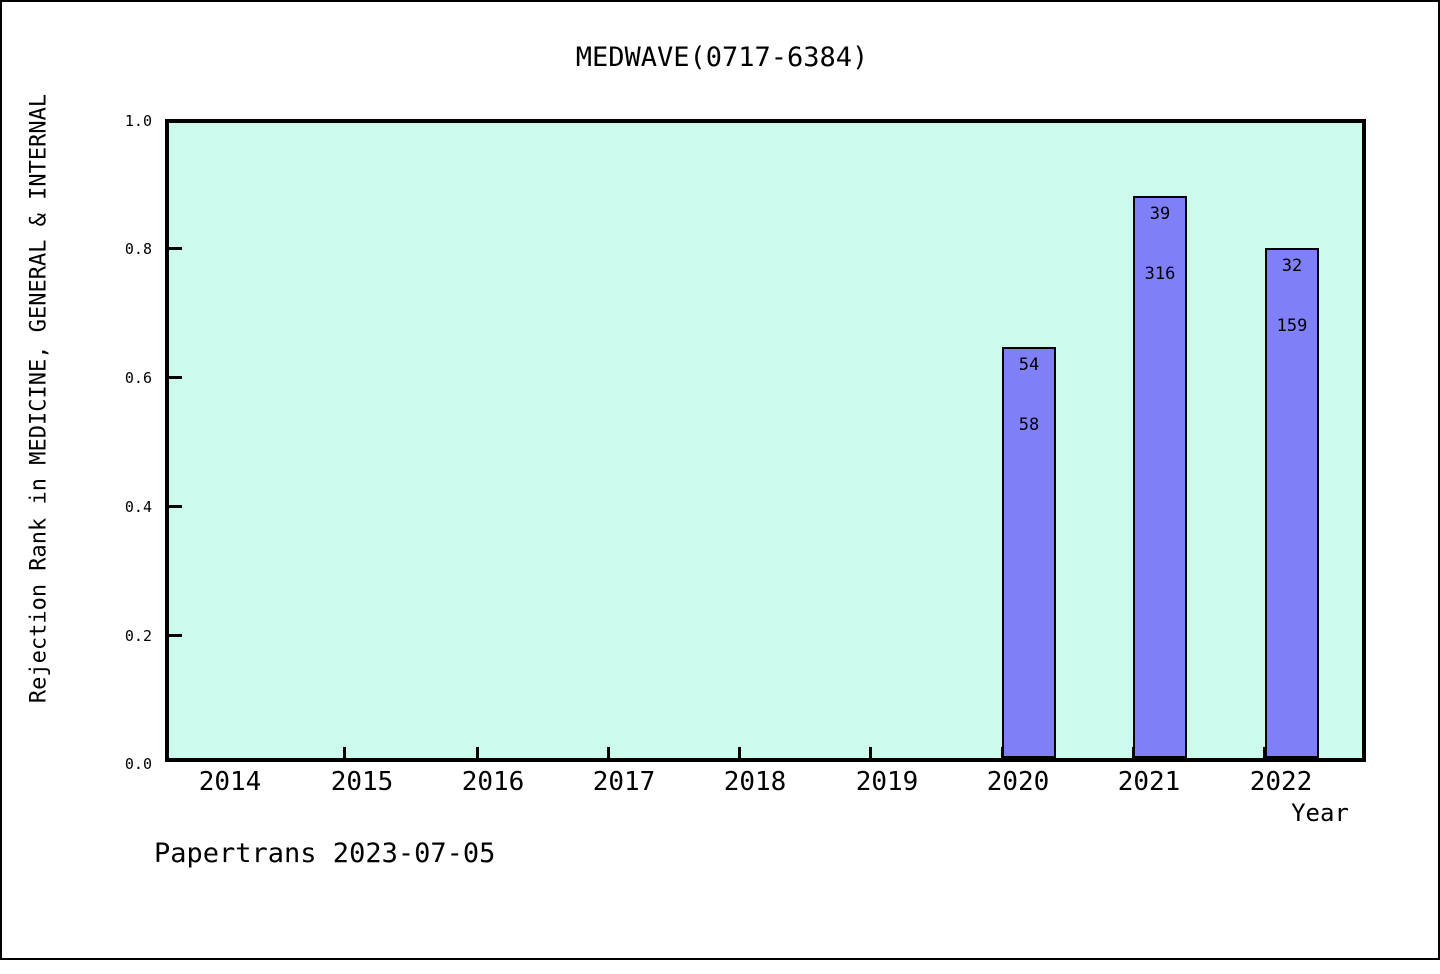 This screenshot has height=974, width=1440. Describe the element at coordinates (1160, 274) in the screenshot. I see `bar-label-2021-bottom: 316` at that location.